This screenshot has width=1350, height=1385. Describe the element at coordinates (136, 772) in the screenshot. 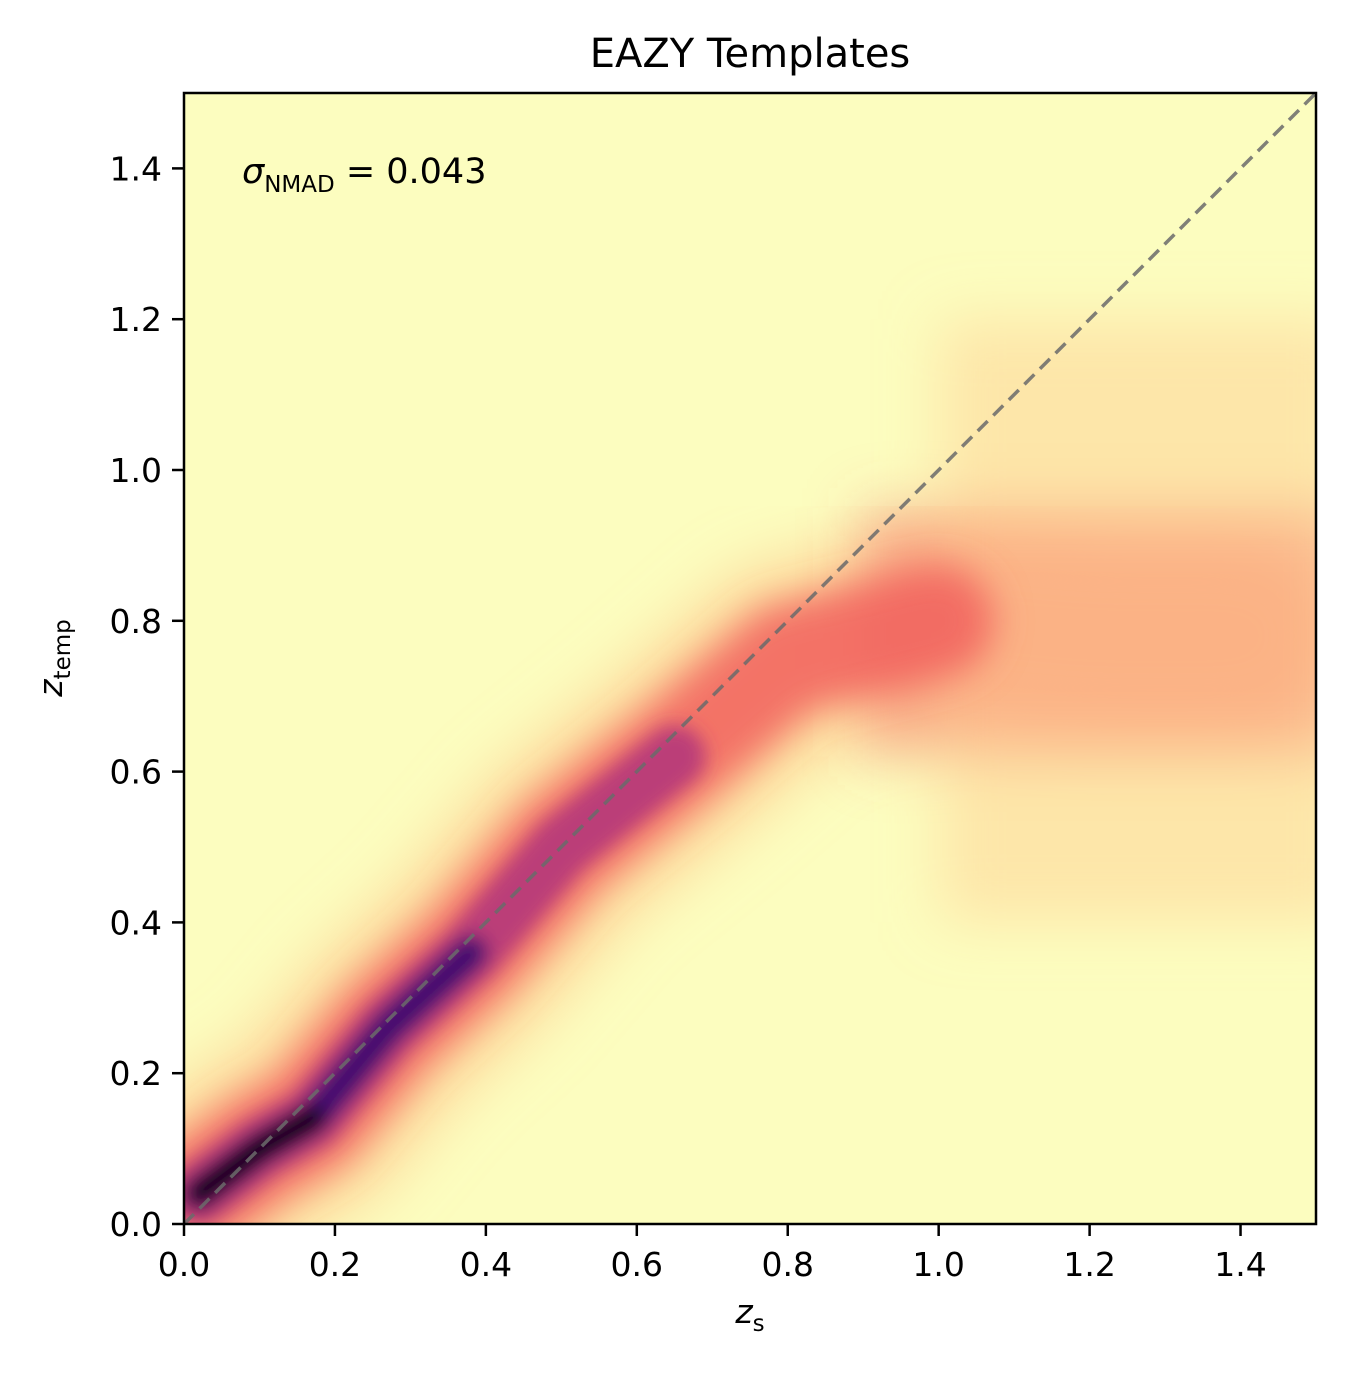

I see `y-tick-label: 0.6` at that location.